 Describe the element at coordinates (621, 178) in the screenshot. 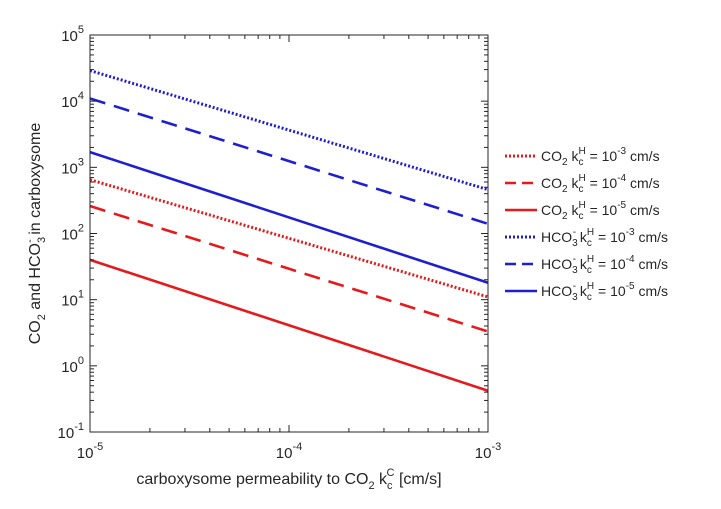

I see `legend-label-part: -4` at that location.